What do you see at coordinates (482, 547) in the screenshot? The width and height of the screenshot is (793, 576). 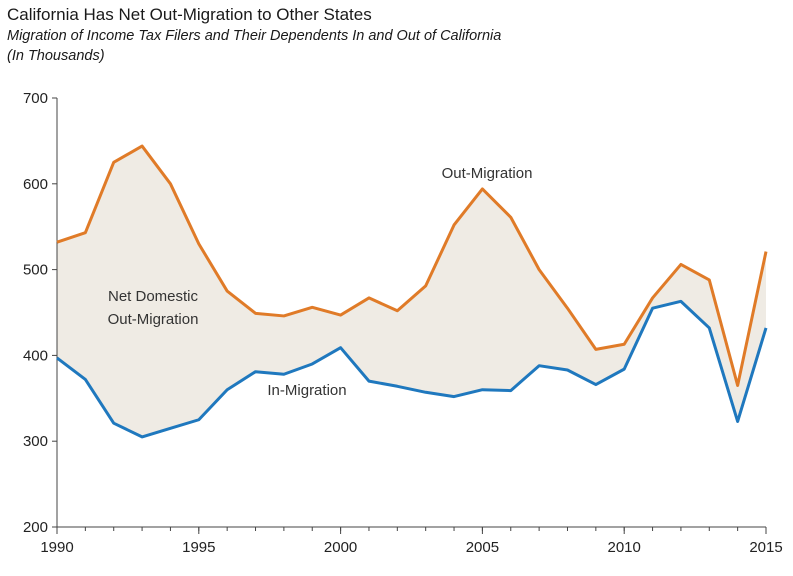 I see `x-tick-label: 2005` at bounding box center [482, 547].